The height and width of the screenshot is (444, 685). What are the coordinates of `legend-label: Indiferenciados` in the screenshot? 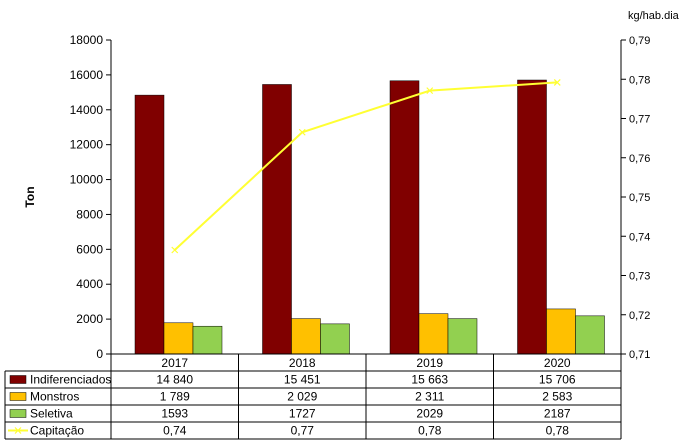 It's located at (70, 380).